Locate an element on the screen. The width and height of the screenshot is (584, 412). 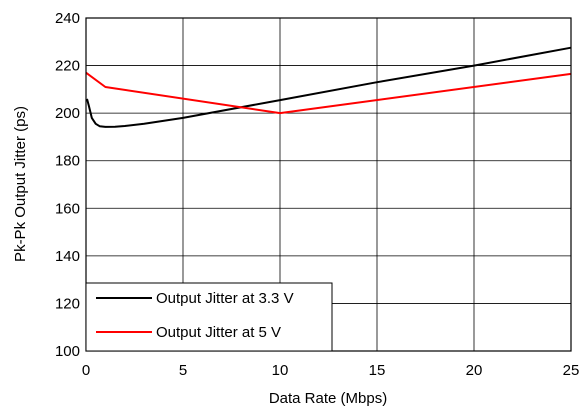
x-tick-labels: 0 5 10 15 20 25 is located at coordinates (331, 370).